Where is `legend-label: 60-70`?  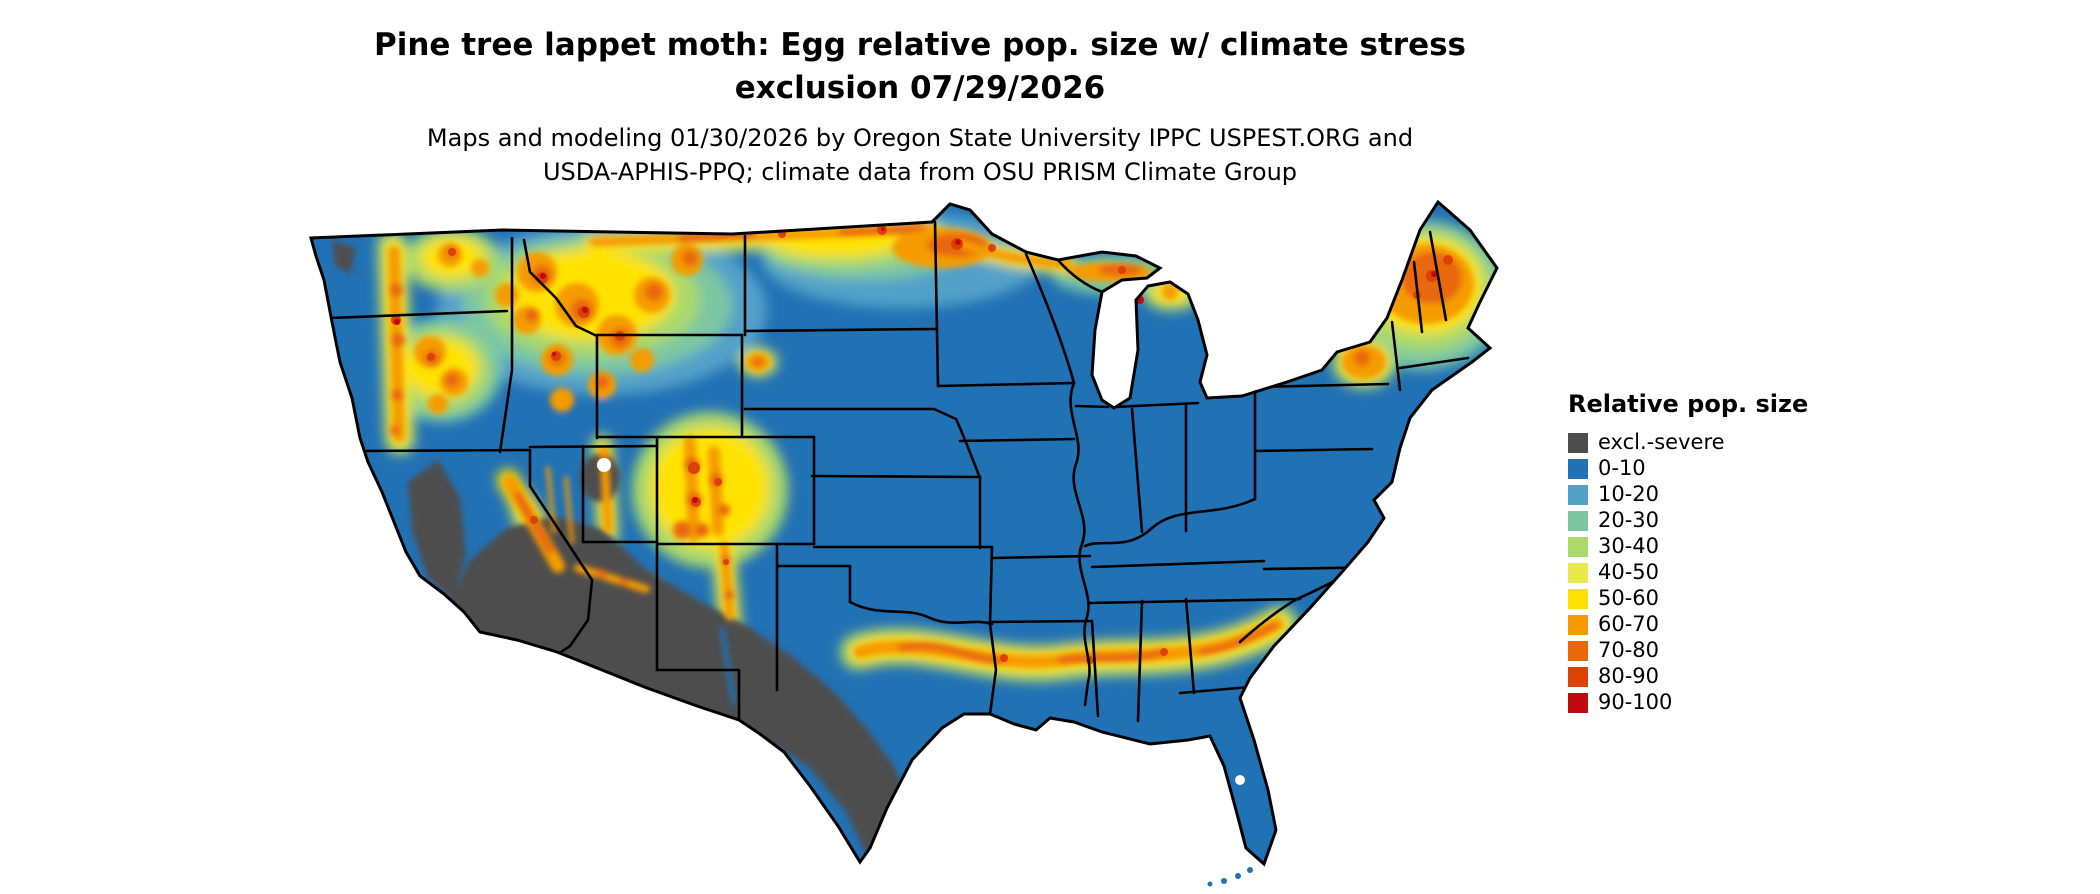
legend-label: 60-70 is located at coordinates (1629, 624).